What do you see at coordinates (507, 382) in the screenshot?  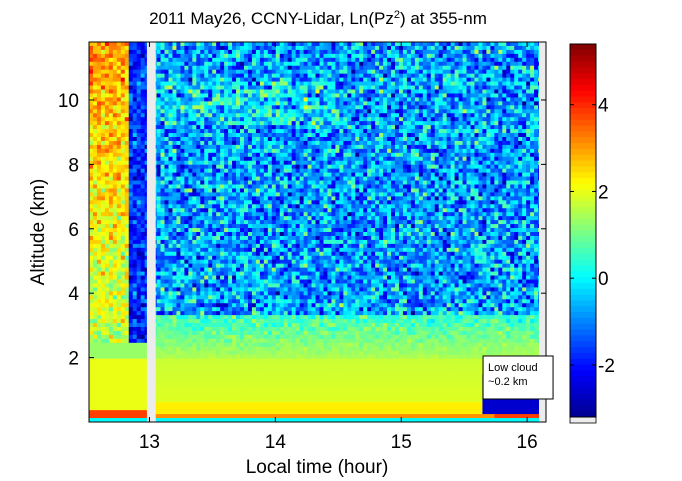 I see `annotation-text: ~0.2 km` at bounding box center [507, 382].